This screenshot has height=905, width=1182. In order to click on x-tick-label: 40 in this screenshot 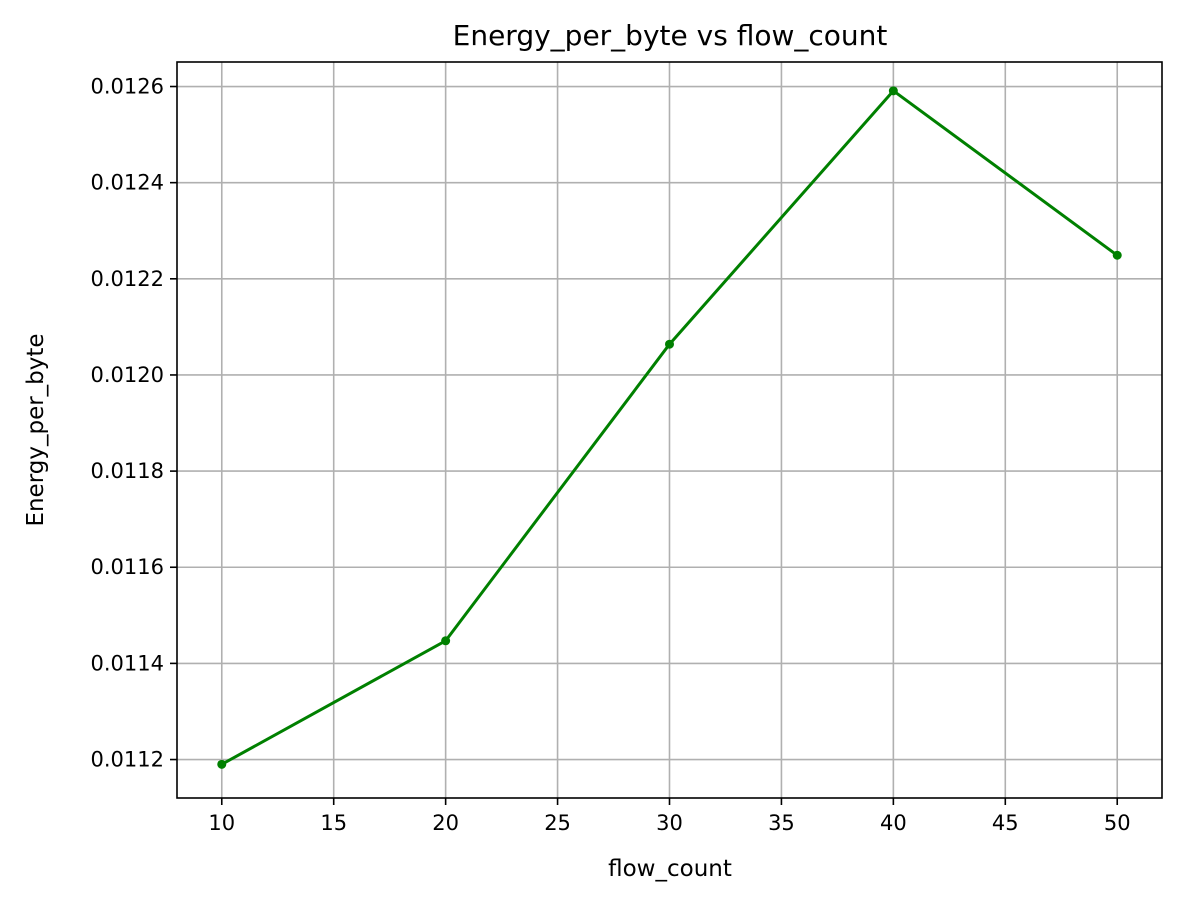, I will do `click(893, 823)`.